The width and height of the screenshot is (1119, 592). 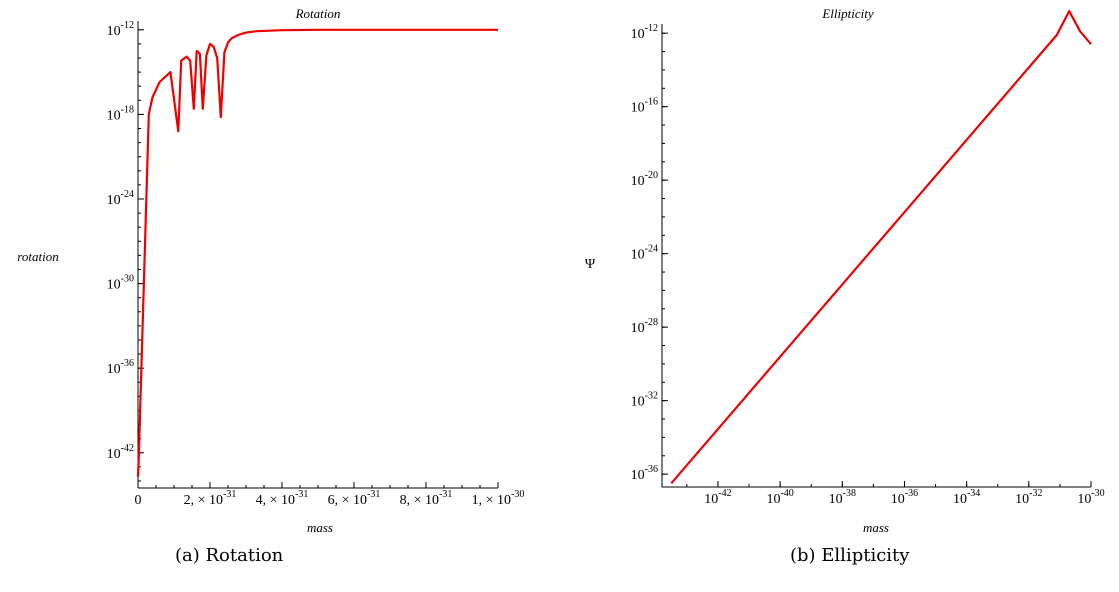 What do you see at coordinates (644, 326) in the screenshot?
I see `y-tick-label: 10-28` at bounding box center [644, 326].